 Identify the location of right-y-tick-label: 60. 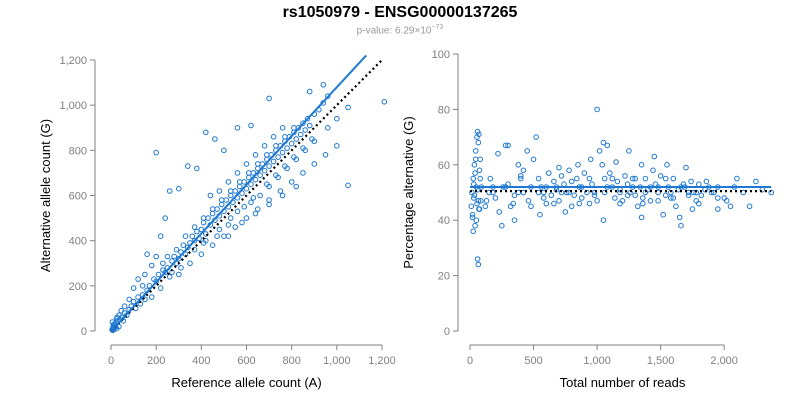
(444, 166).